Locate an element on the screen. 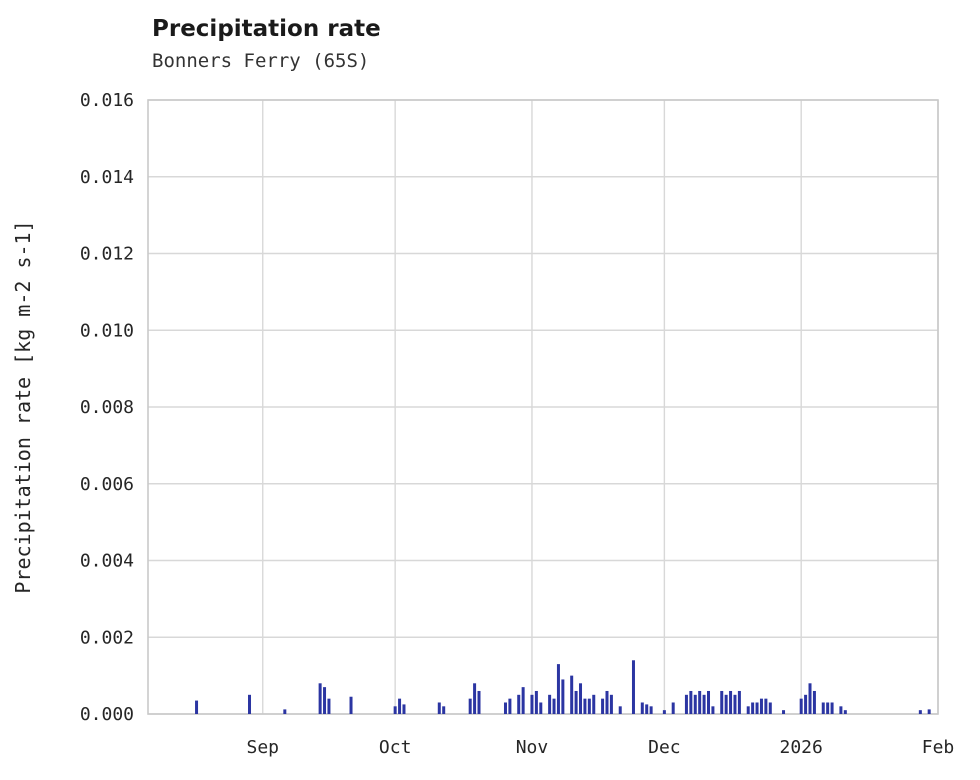 The image size is (980, 780). y-tick-label: 0.014 is located at coordinates (107, 177).